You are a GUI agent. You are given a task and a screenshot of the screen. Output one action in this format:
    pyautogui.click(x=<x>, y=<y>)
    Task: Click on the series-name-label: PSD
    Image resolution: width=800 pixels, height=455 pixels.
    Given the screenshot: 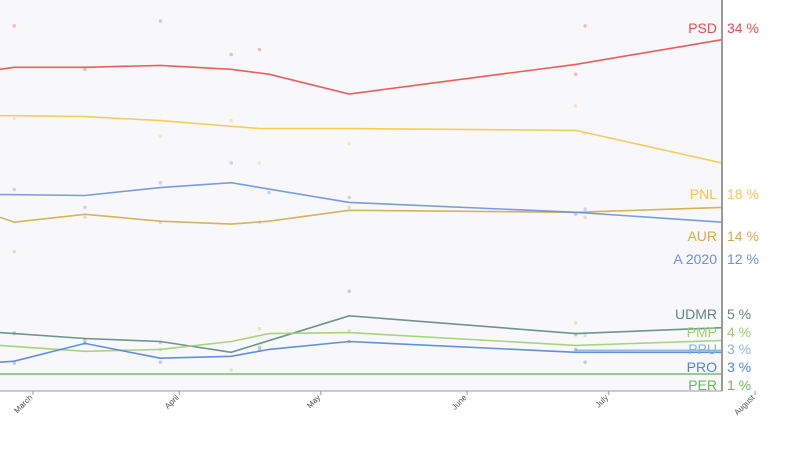 What is the action you would take?
    pyautogui.click(x=702, y=28)
    